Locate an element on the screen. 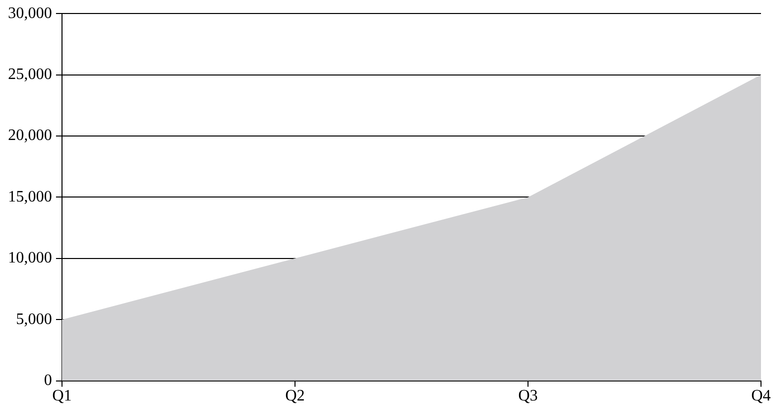  y-tick-label: 30,000 is located at coordinates (30, 13).